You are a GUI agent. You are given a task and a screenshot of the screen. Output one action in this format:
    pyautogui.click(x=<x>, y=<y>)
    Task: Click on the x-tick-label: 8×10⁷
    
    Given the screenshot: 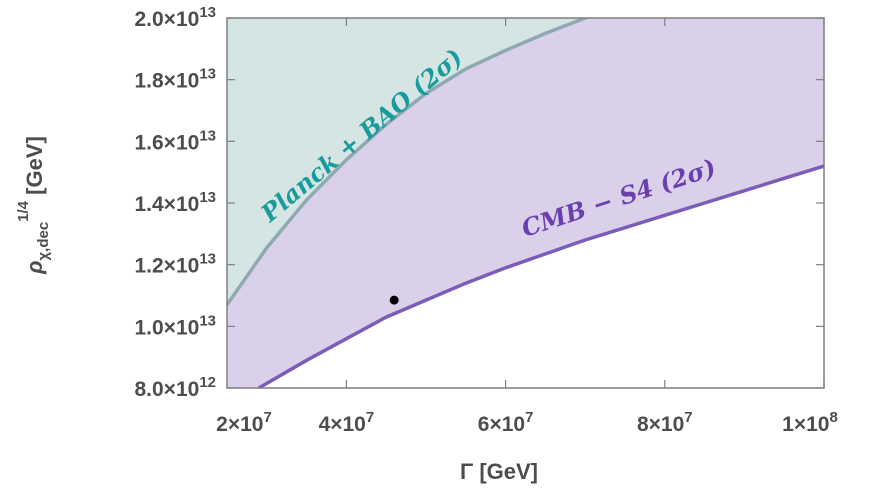 What is the action you would take?
    pyautogui.click(x=665, y=422)
    